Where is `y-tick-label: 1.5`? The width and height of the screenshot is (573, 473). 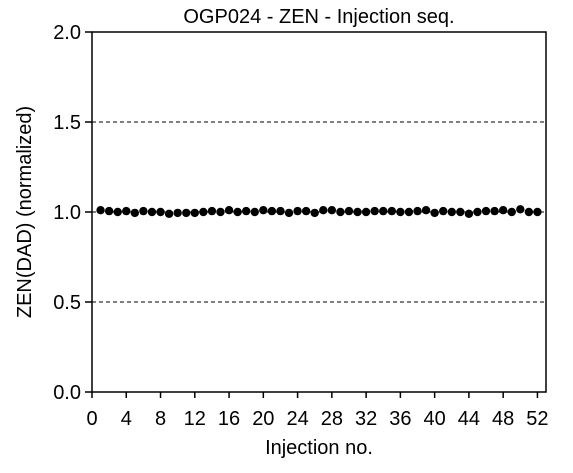
y-tick-label: 1.5 is located at coordinates (67, 123).